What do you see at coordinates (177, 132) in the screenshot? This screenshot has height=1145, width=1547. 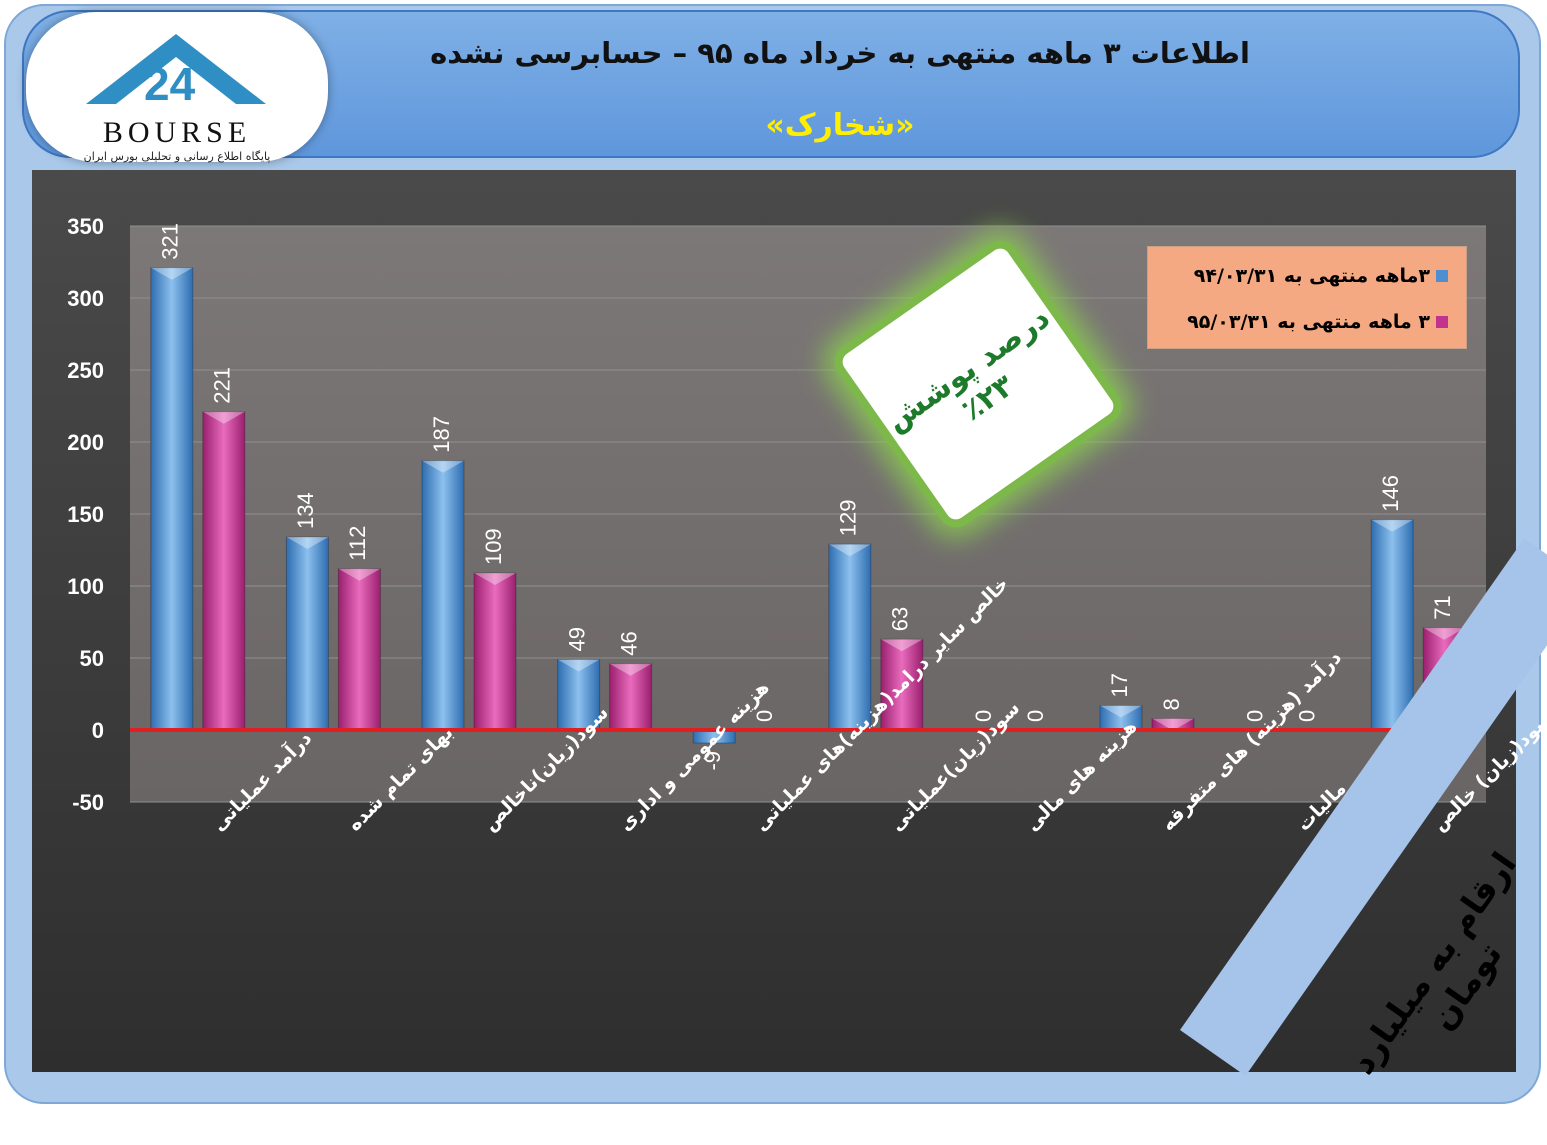 I see `logo-word: BOURSE` at bounding box center [177, 132].